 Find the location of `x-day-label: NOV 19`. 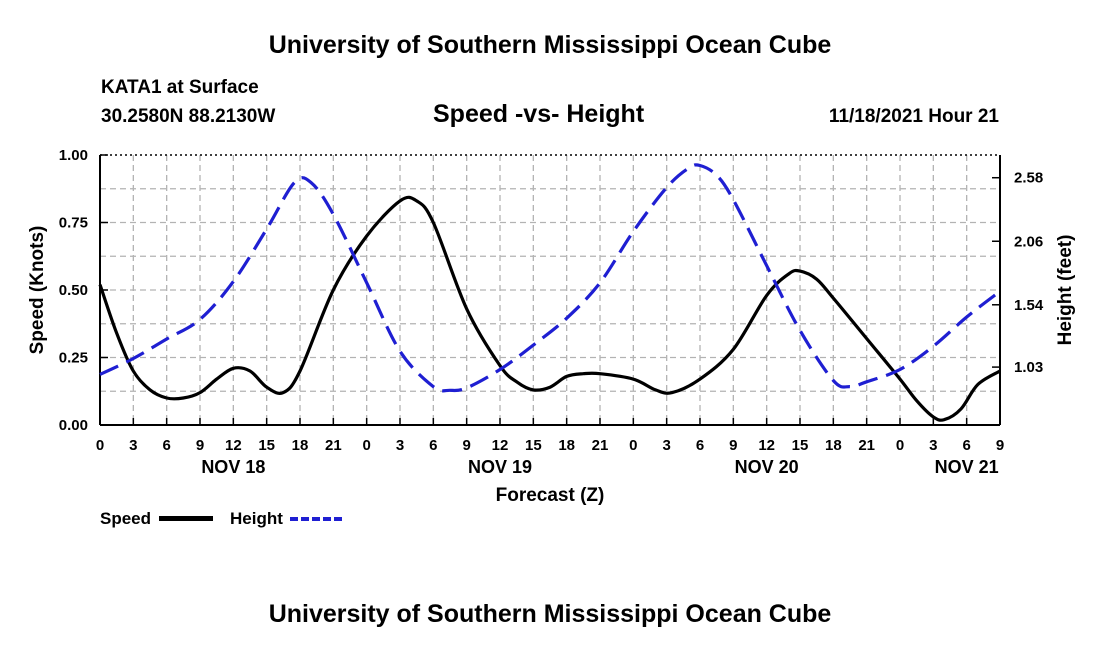

x-day-label: NOV 19 is located at coordinates (500, 467).